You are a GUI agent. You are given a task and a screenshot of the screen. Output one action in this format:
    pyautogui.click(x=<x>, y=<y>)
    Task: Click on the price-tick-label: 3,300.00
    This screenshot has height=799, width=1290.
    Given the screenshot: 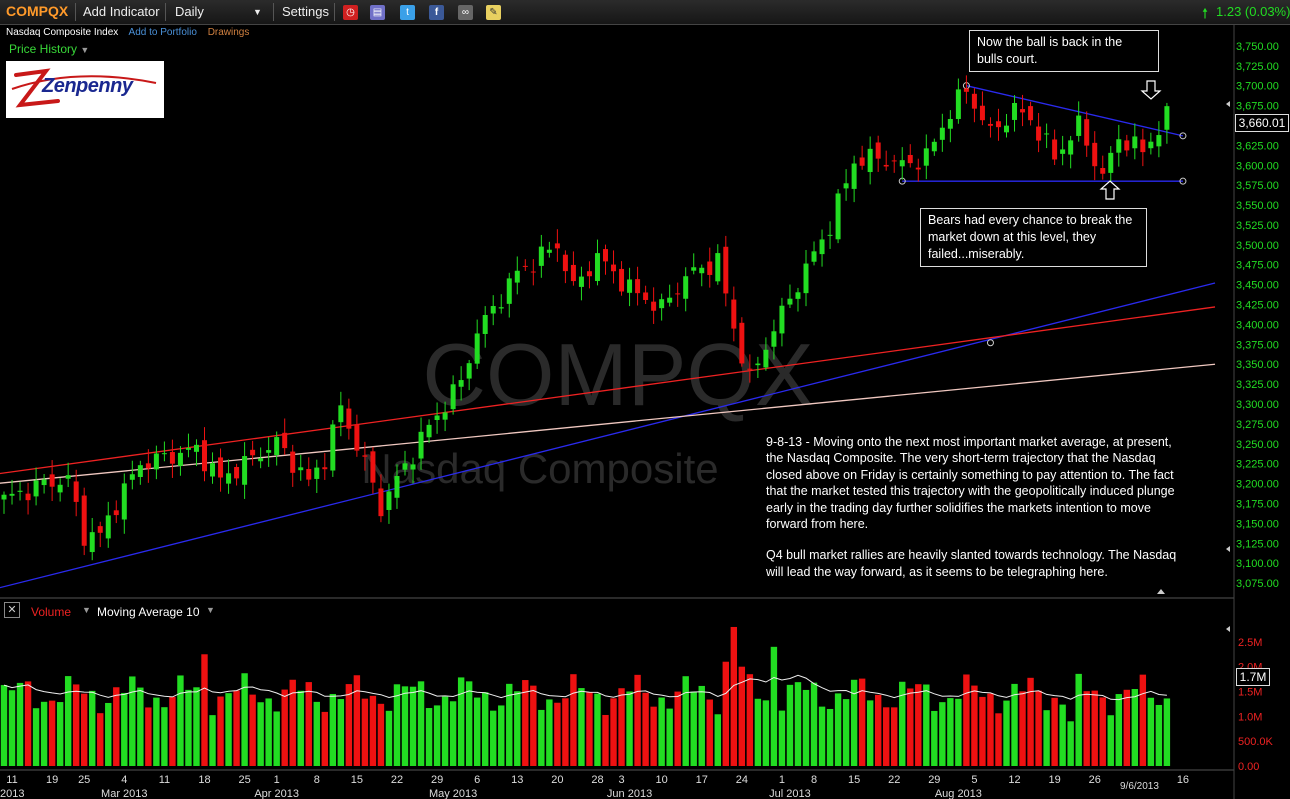 What is the action you would take?
    pyautogui.click(x=1257, y=405)
    